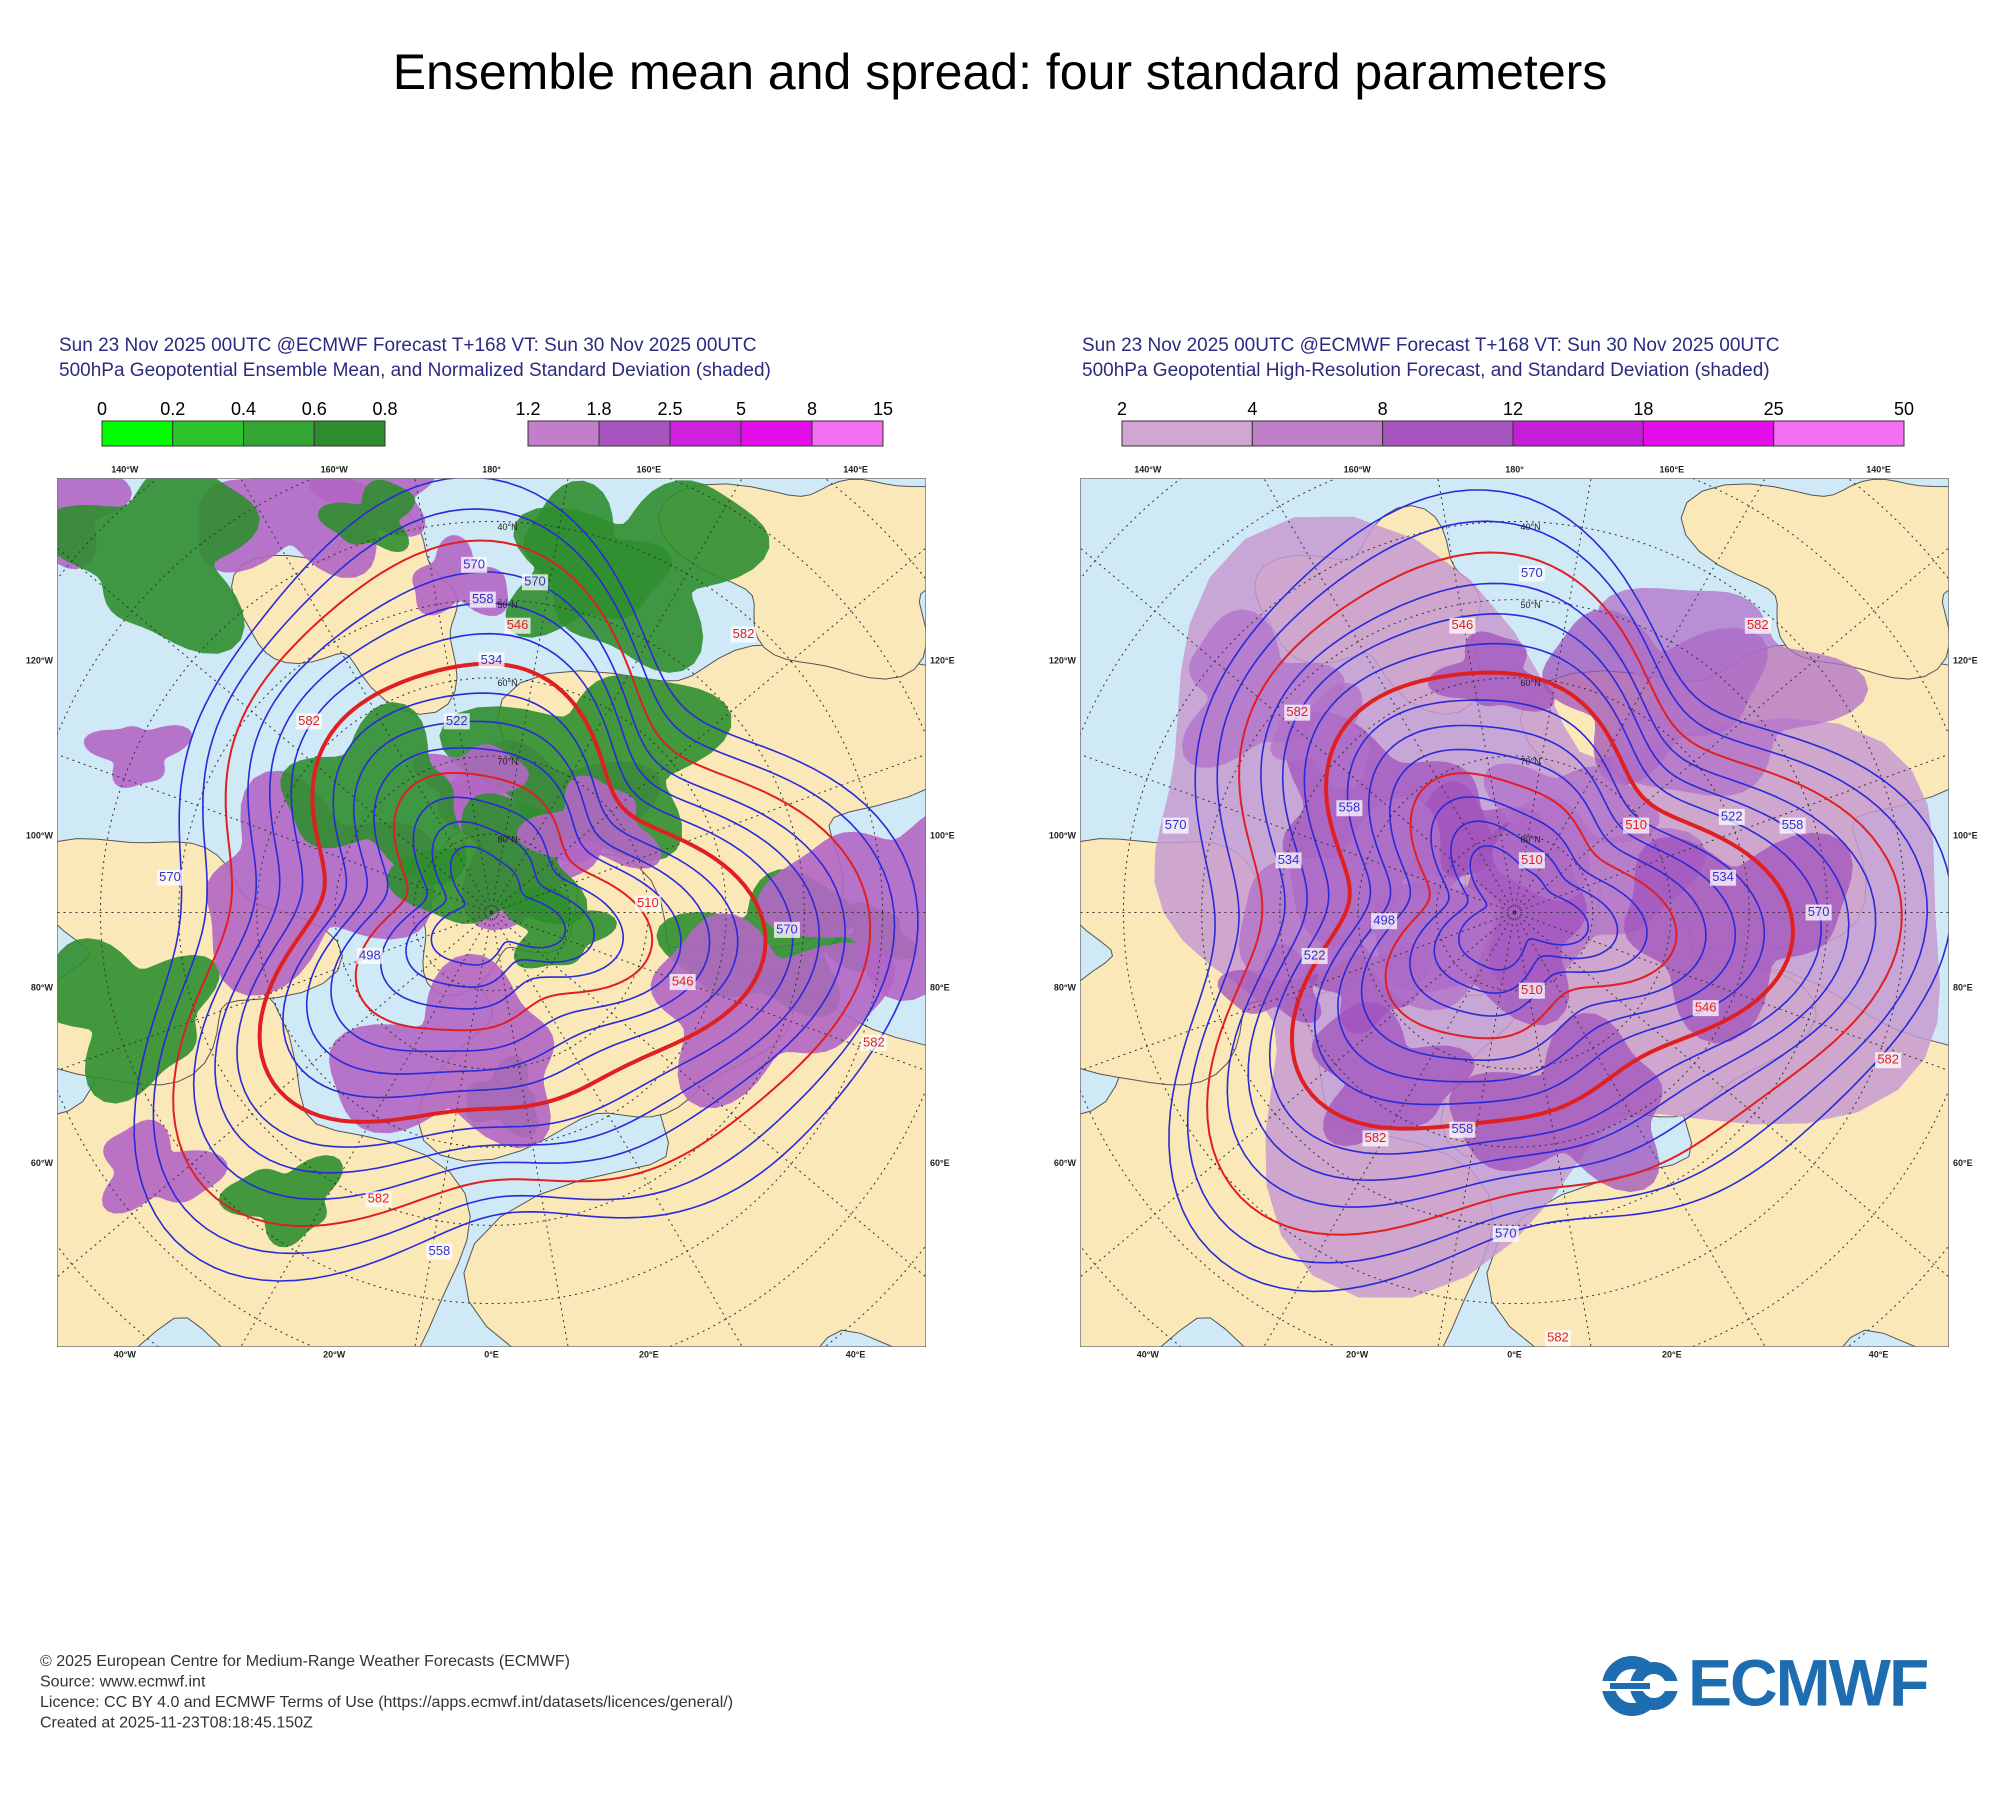 This screenshot has height=1805, width=2000. I want to click on colorbar-tick-label: 8, so click(1383, 409).